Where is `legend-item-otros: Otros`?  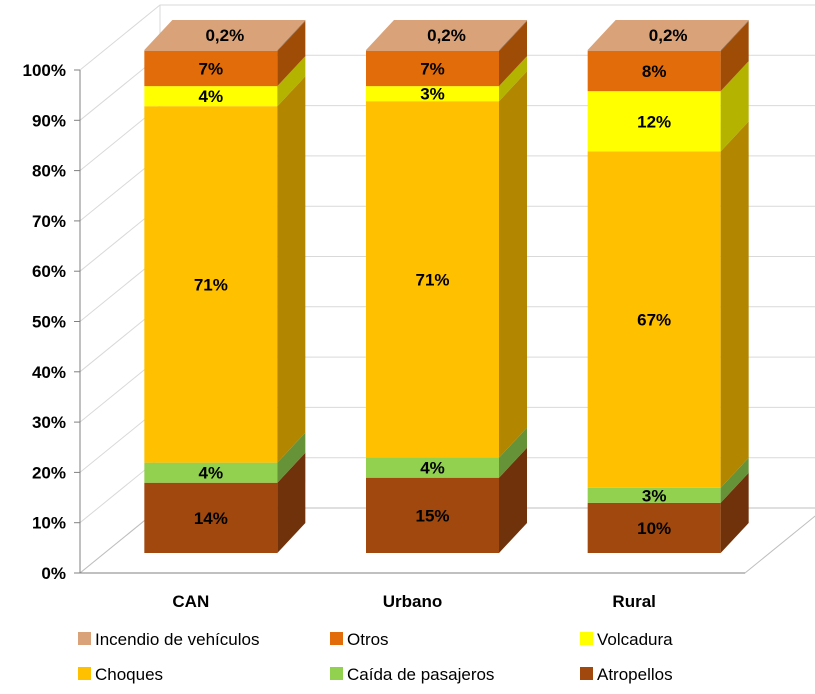
legend-item-otros: Otros is located at coordinates (359, 639).